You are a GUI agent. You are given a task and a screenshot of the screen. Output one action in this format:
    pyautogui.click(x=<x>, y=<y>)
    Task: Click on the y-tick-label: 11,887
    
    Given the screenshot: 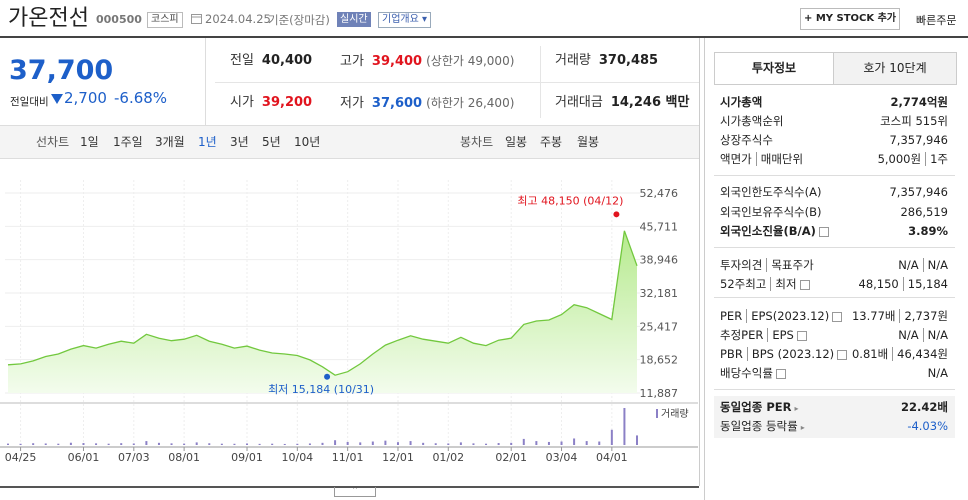 What is the action you would take?
    pyautogui.click(x=659, y=393)
    